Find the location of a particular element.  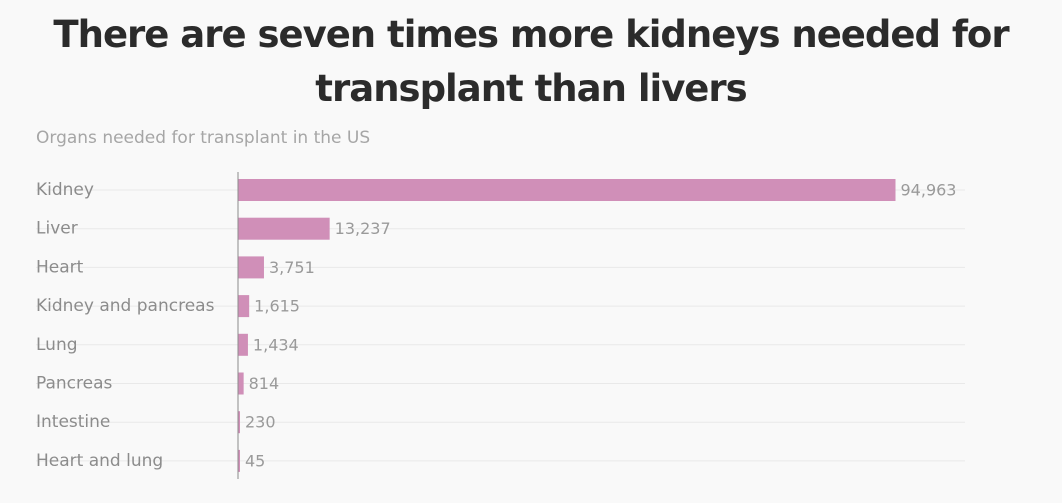

data-label: 1,615 is located at coordinates (277, 306).